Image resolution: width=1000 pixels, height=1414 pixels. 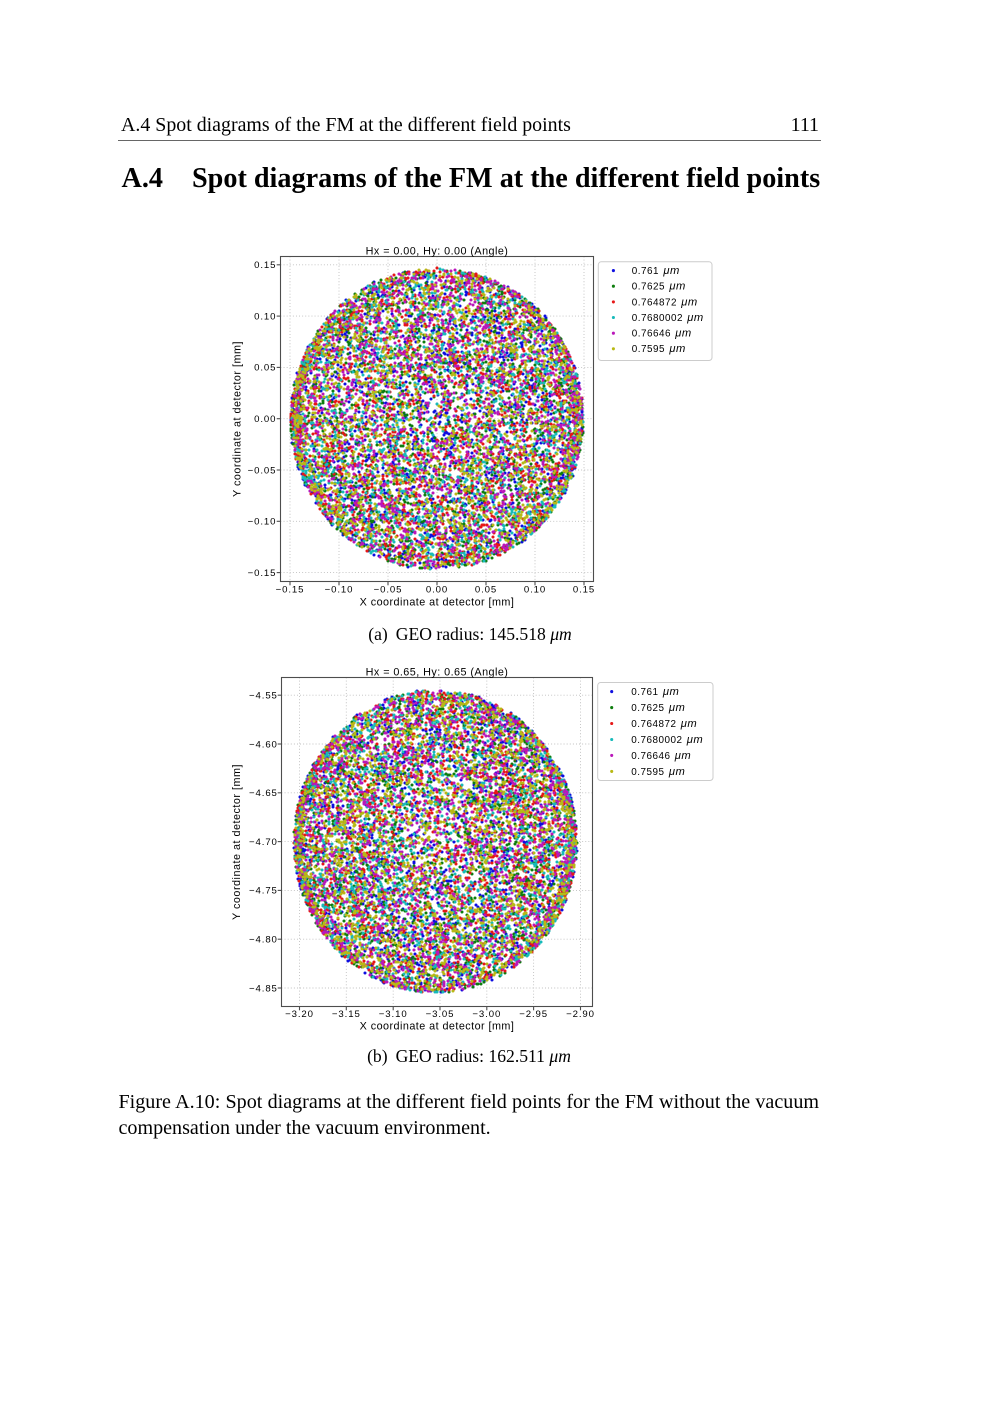 I want to click on svg-text: −2.90, so click(x=580, y=1014).